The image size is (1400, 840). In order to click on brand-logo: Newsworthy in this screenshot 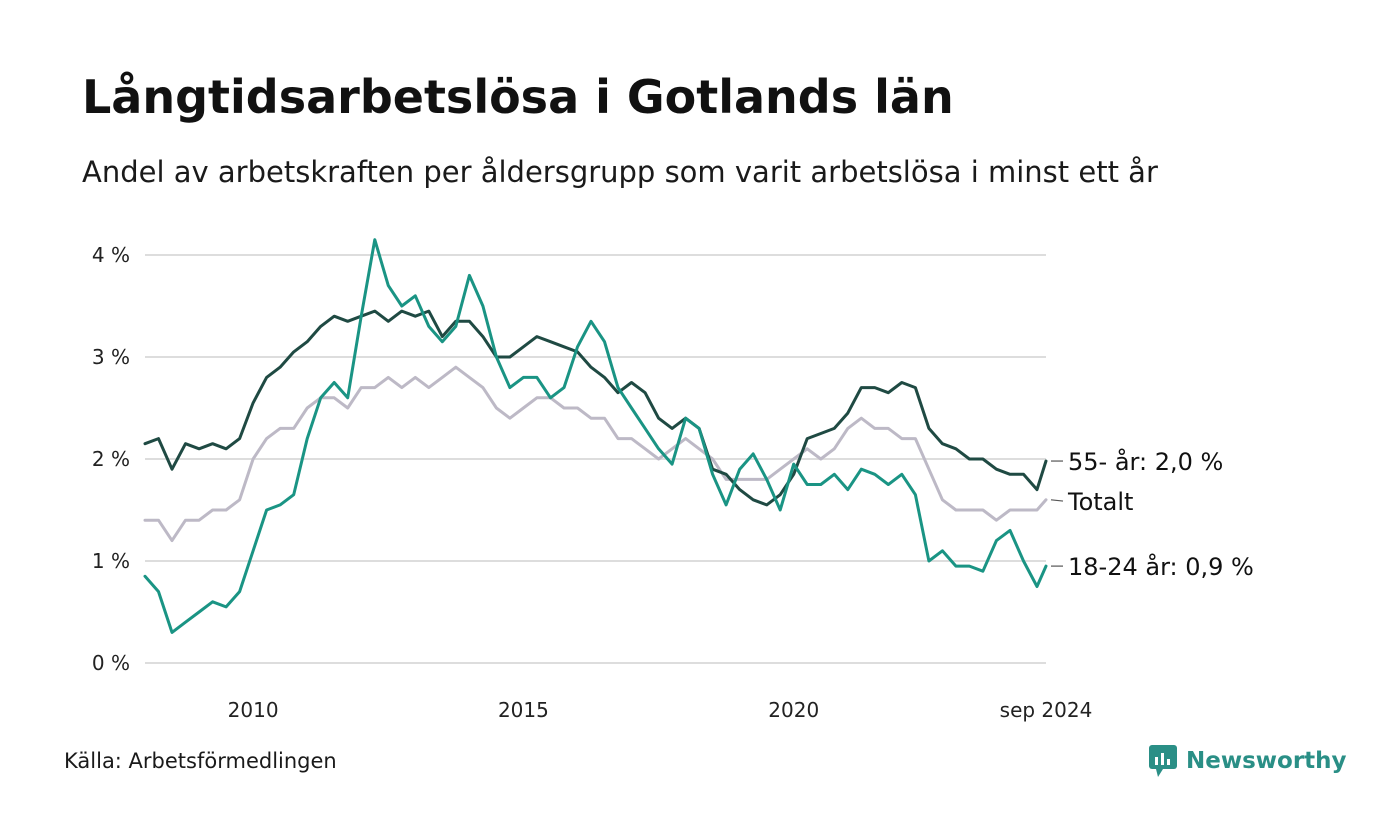, I will do `click(1247, 761)`.